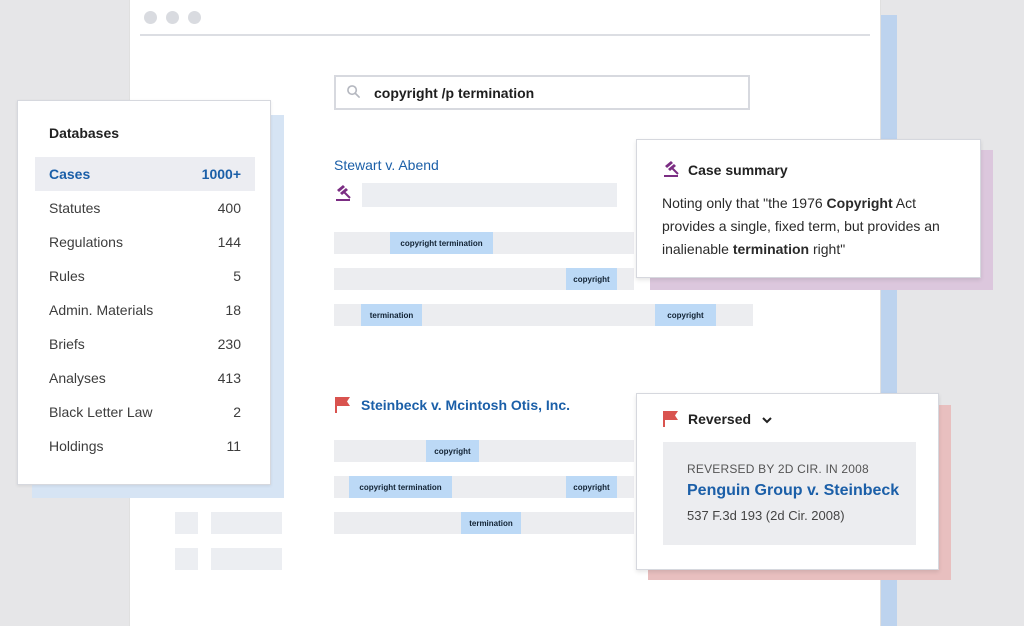 The width and height of the screenshot is (1024, 626). I want to click on result-snippet-placeholder, so click(489, 195).